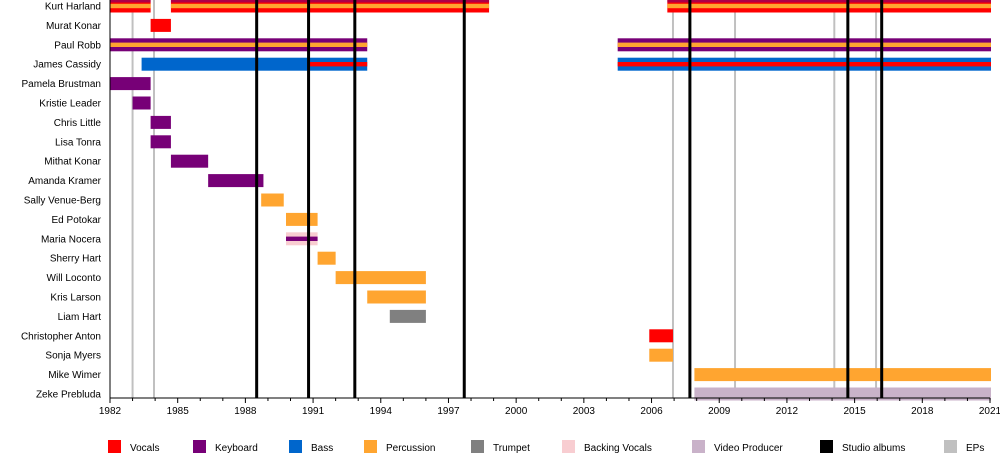 This screenshot has height=458, width=1000. What do you see at coordinates (73, 7) in the screenshot?
I see `member-label: Kurt Harland` at bounding box center [73, 7].